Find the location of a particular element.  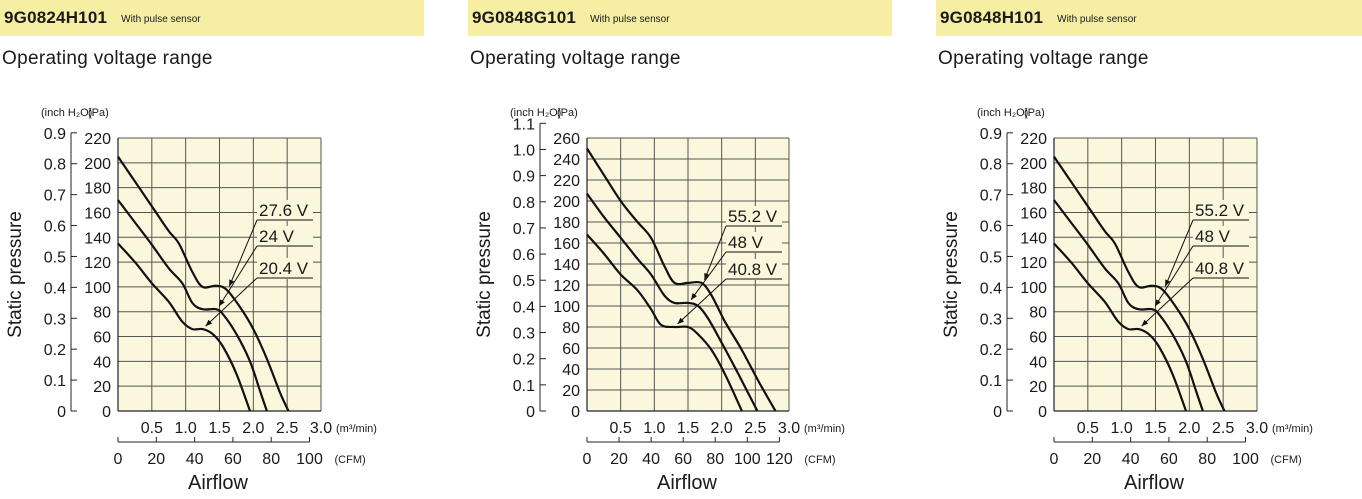

model-note: With pulse sensor is located at coordinates (161, 19).